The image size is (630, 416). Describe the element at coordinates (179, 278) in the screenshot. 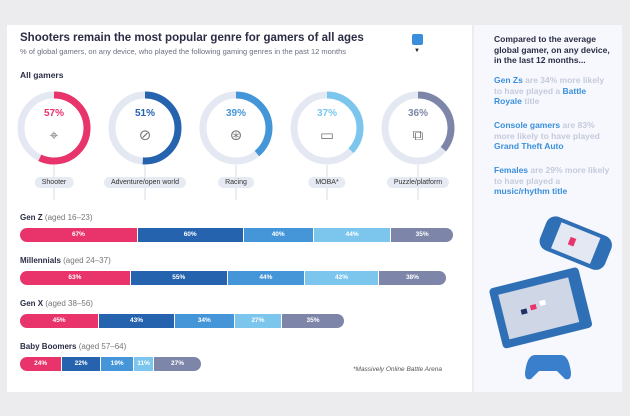

I see `bar-segment-1: 55%` at that location.